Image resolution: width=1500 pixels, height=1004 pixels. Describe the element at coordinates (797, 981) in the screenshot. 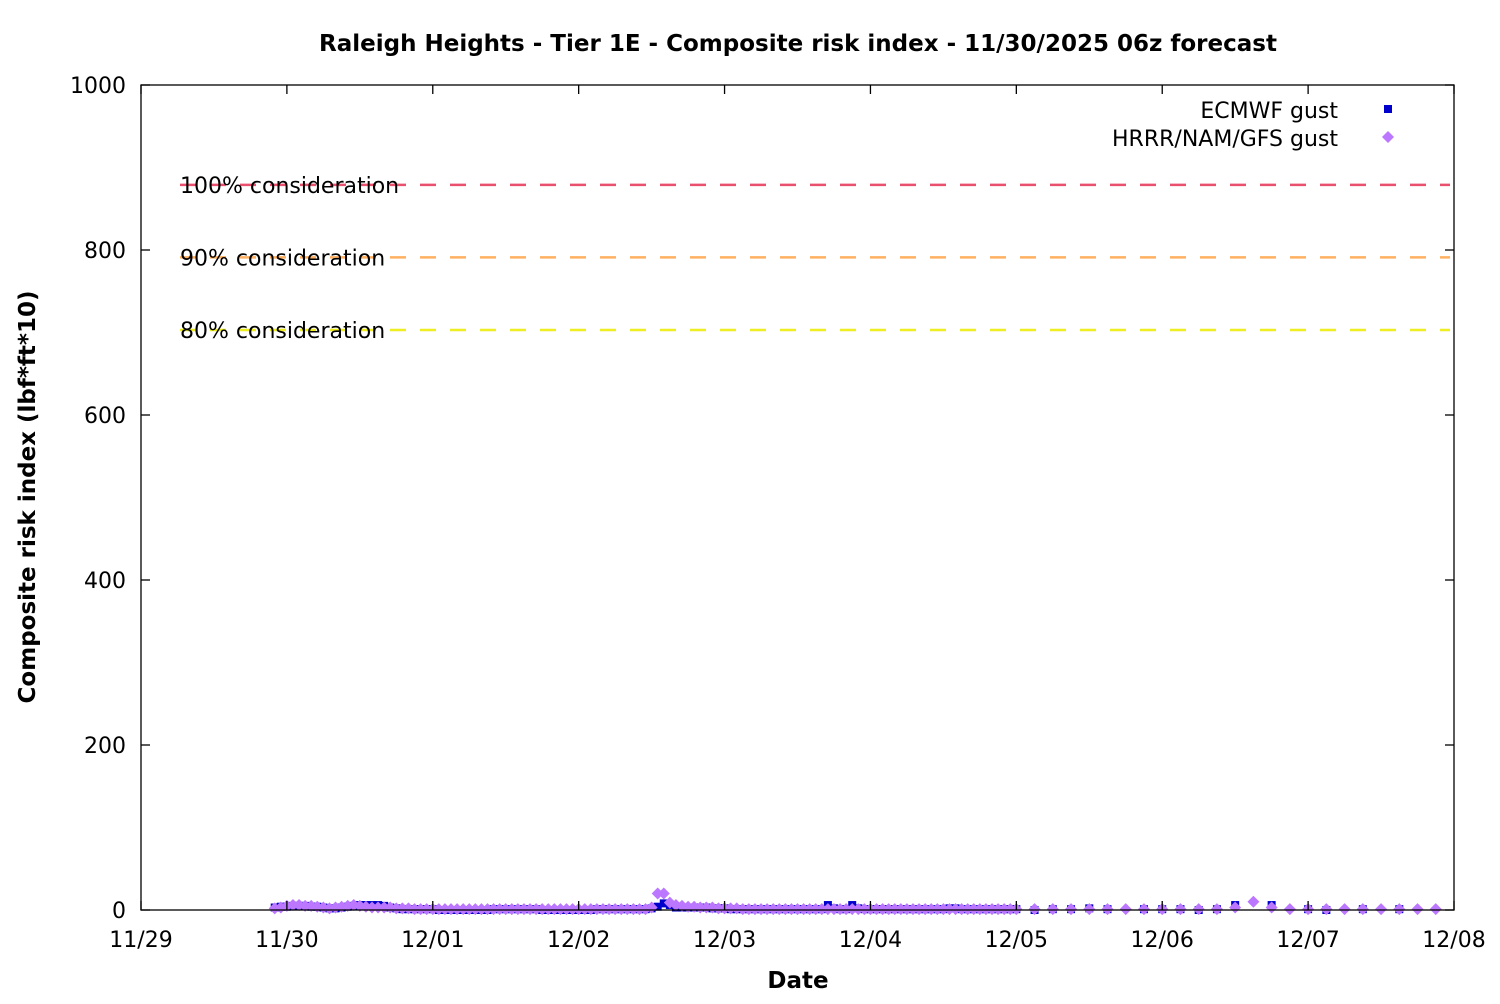

I see `x-axis-label: Date` at that location.